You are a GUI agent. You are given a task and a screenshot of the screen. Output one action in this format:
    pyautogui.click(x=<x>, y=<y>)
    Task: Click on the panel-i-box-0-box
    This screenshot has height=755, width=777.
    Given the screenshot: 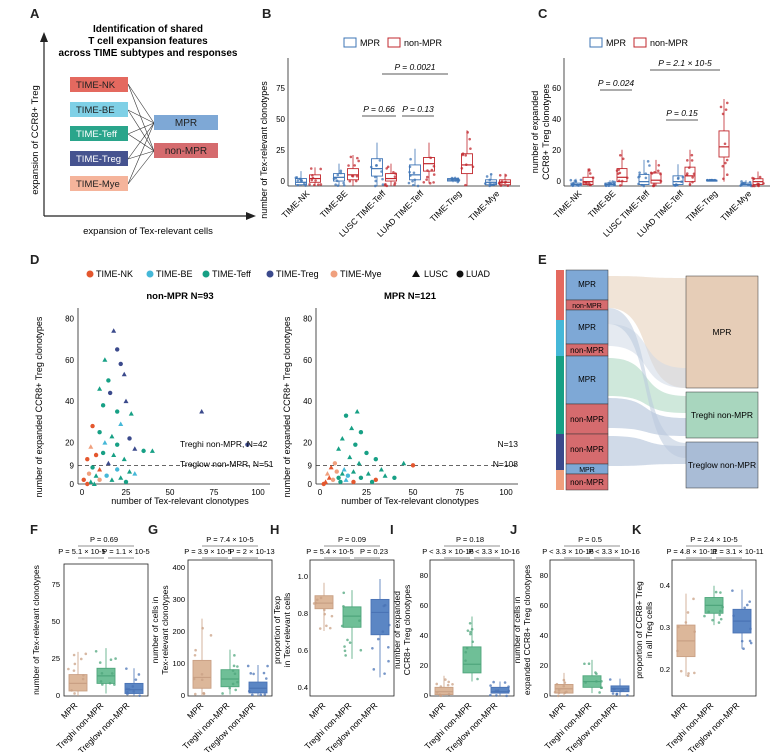 What is the action you would take?
    pyautogui.click(x=444, y=691)
    